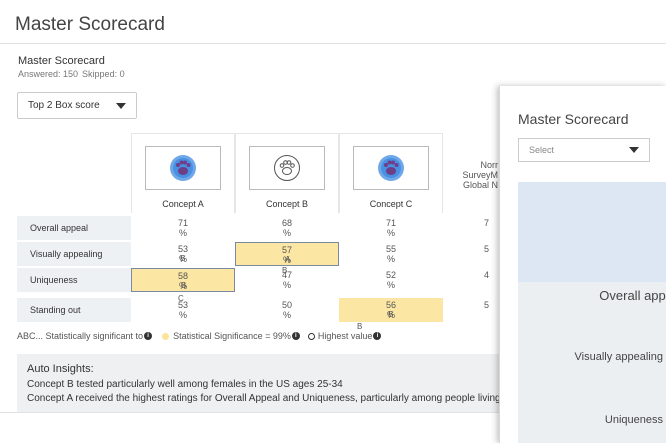 This screenshot has height=443, width=666. Describe the element at coordinates (60, 369) in the screenshot. I see `insights-heading: Auto Insights:` at that location.